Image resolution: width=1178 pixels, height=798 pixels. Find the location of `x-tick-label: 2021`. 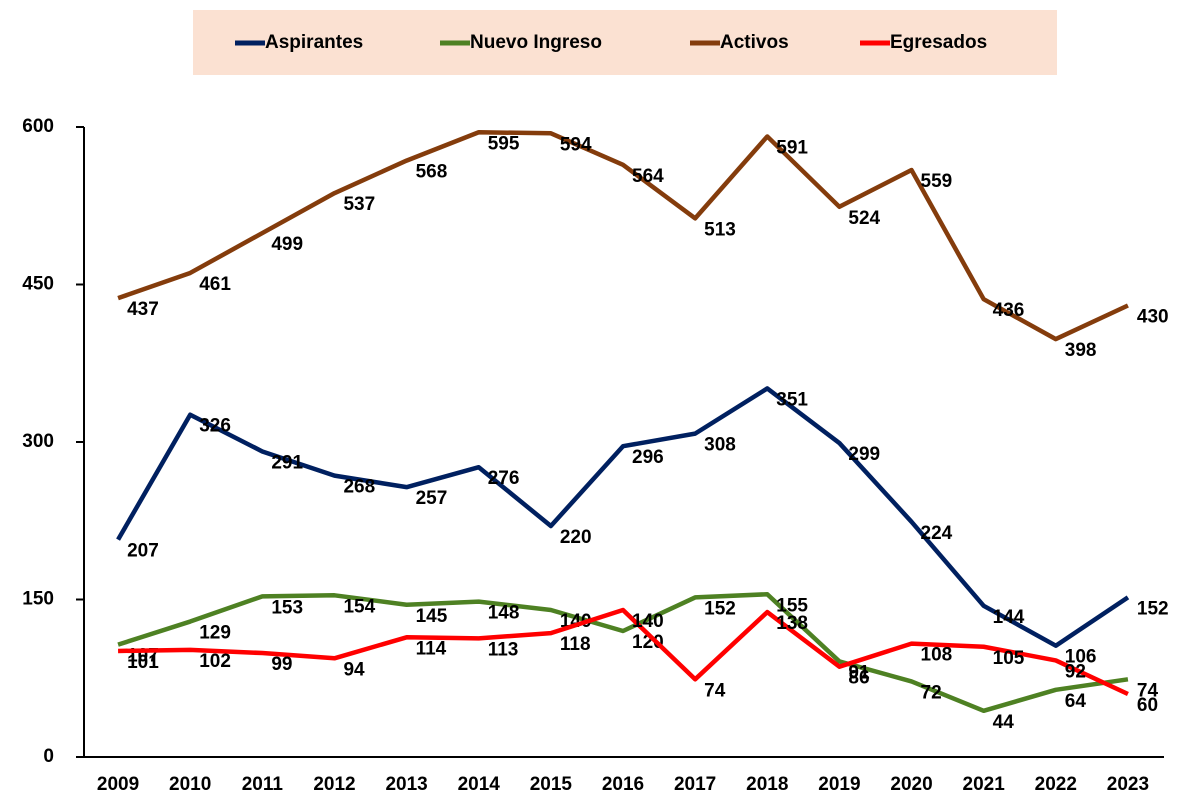

x-tick-label: 2021 is located at coordinates (984, 784).